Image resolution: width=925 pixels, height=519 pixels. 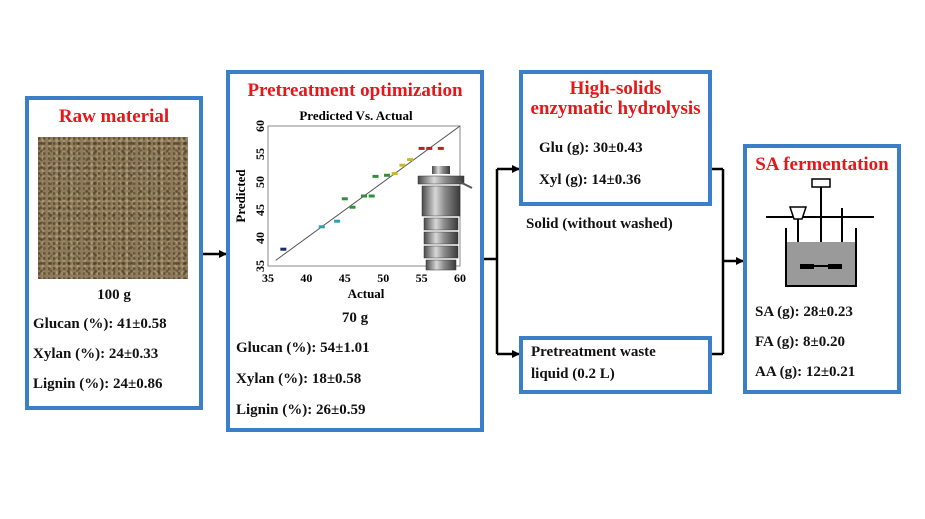 What do you see at coordinates (268, 278) in the screenshot?
I see `x-tick-label: 35` at bounding box center [268, 278].